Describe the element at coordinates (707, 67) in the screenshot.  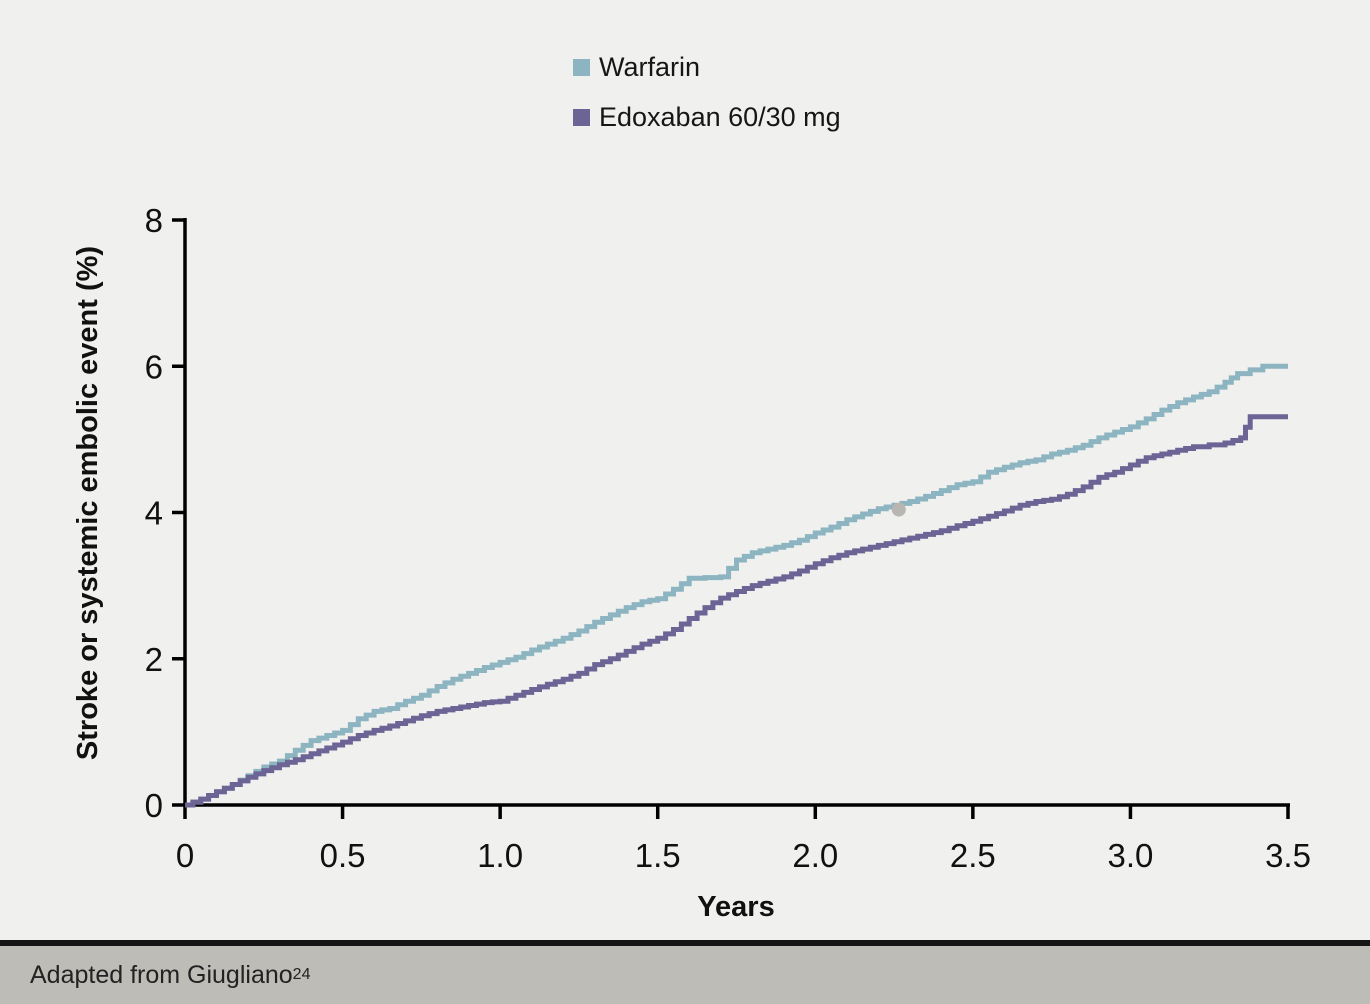
I see `legend-item-warfarin: Warfarin` at that location.